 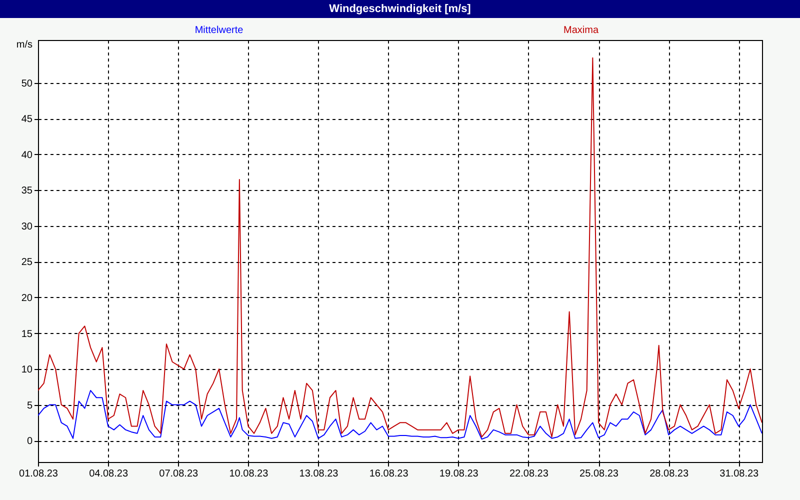 What do you see at coordinates (179, 474) in the screenshot?
I see `x-tick-label: 07.08.23` at bounding box center [179, 474].